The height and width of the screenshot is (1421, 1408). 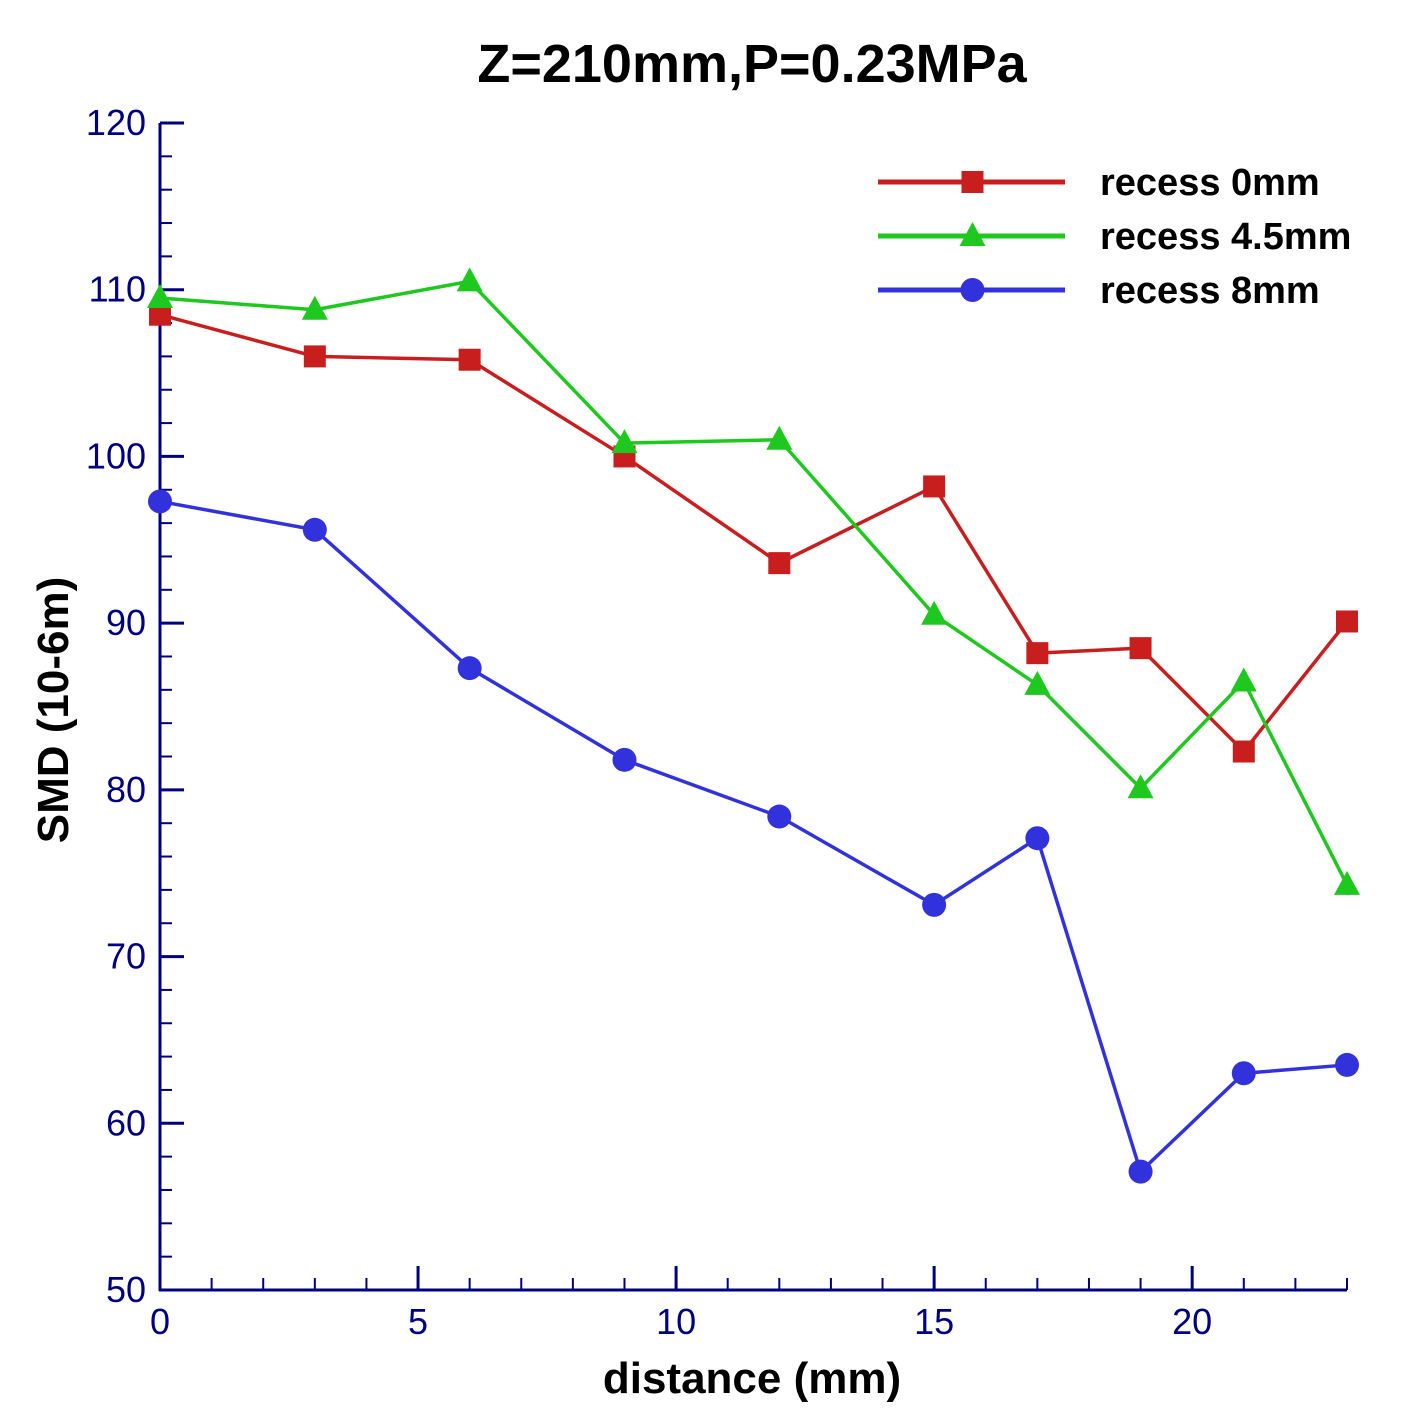 What do you see at coordinates (752, 1378) in the screenshot?
I see `x-axis-label: distance (mm)` at bounding box center [752, 1378].